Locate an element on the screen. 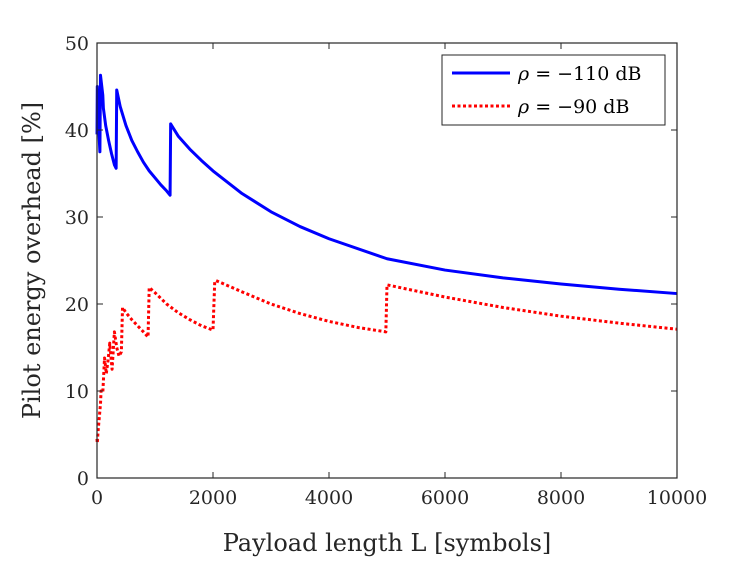 The width and height of the screenshot is (747, 561). x-tick-label: 10000 is located at coordinates (677, 498).